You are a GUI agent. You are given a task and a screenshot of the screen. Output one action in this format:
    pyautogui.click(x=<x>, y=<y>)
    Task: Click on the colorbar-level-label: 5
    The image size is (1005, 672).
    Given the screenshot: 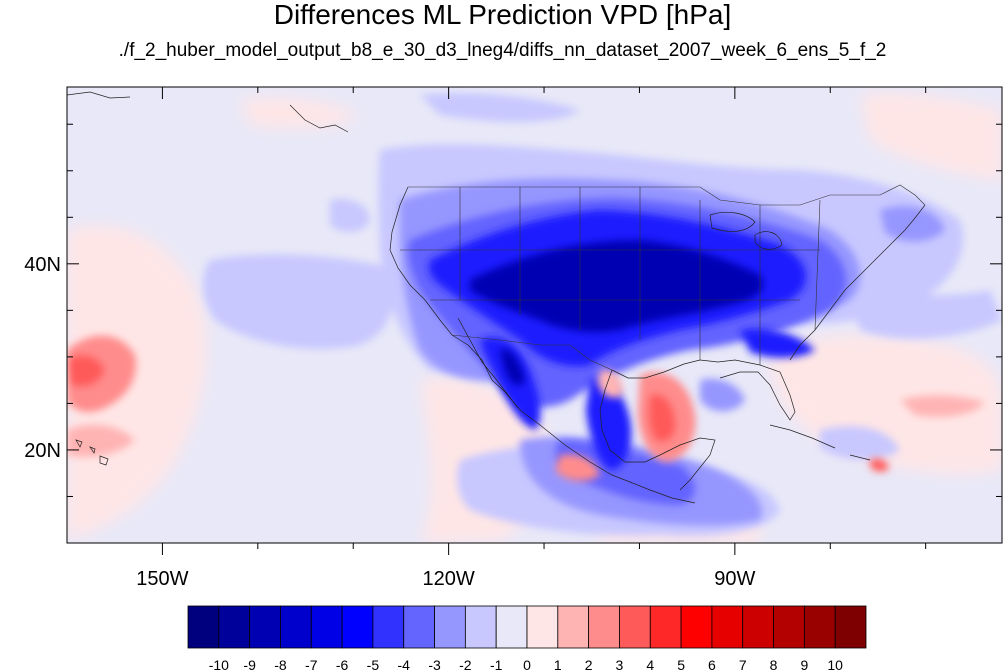 What is the action you would take?
    pyautogui.click(x=681, y=664)
    